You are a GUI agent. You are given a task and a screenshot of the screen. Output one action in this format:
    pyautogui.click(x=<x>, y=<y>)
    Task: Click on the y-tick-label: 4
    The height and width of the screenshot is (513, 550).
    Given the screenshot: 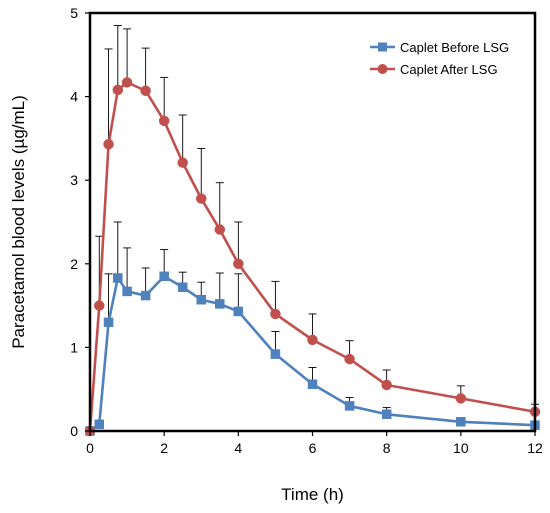 What is the action you would take?
    pyautogui.click(x=74, y=97)
    